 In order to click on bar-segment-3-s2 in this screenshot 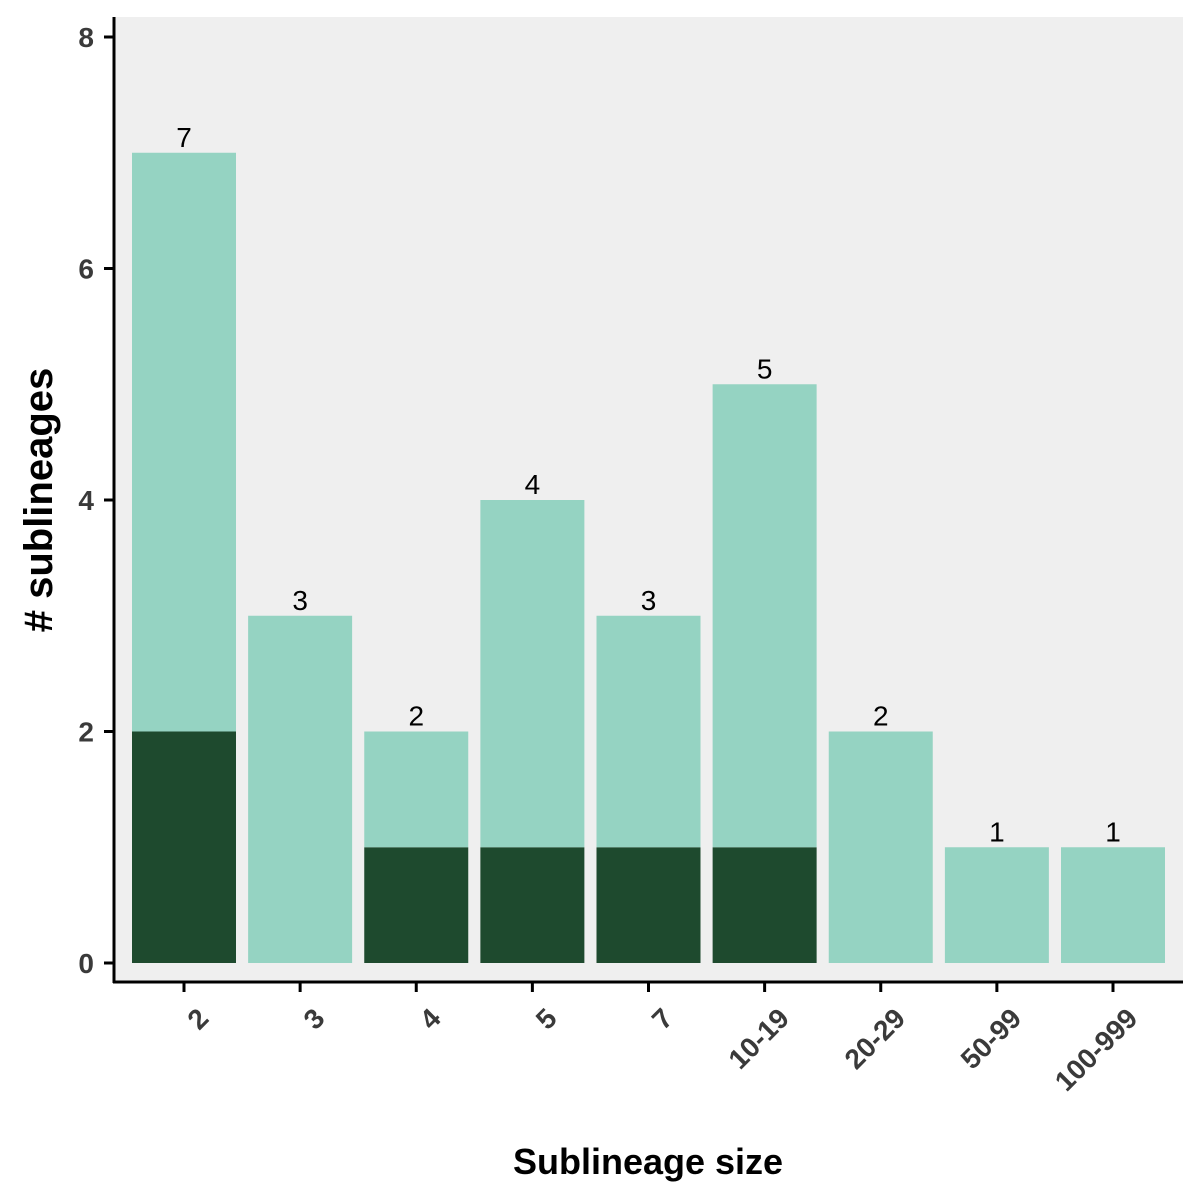, I will do `click(300, 789)`.